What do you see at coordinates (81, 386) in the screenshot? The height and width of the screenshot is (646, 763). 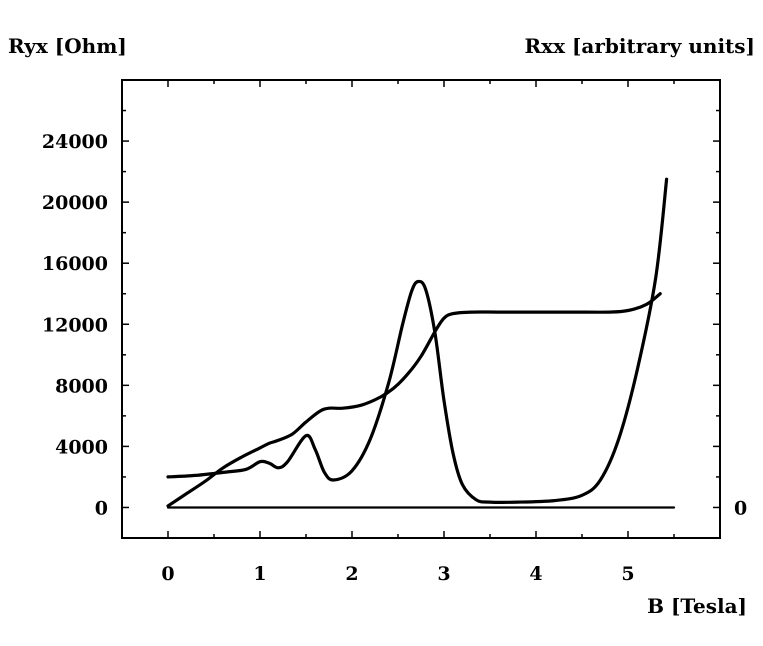 I see `y-left-tick-label: 8000` at bounding box center [81, 386].